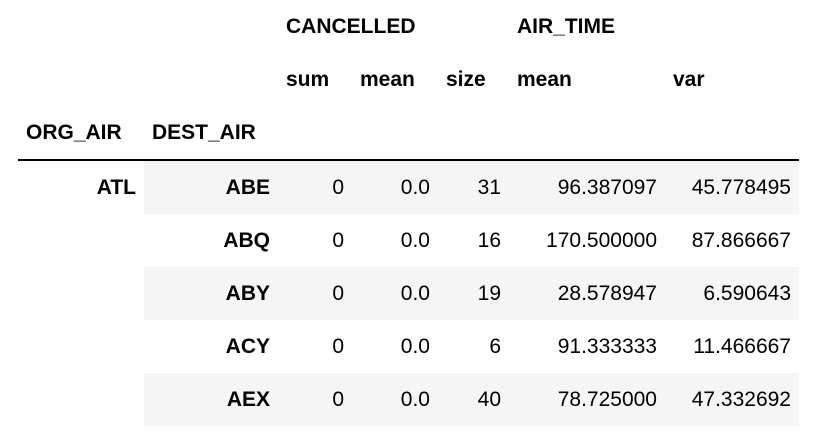 This screenshot has height=432, width=830. I want to click on cell-size: 19, so click(473, 293).